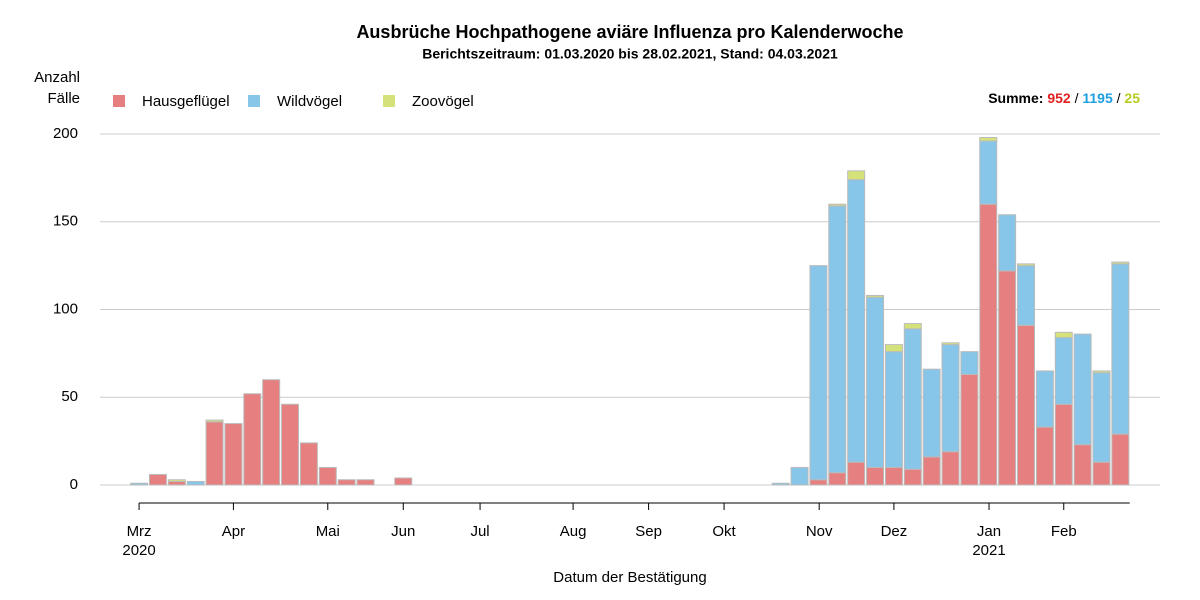 This screenshot has height=600, width=1200. Describe the element at coordinates (65, 308) in the screenshot. I see `y-tick-label: 100` at that location.